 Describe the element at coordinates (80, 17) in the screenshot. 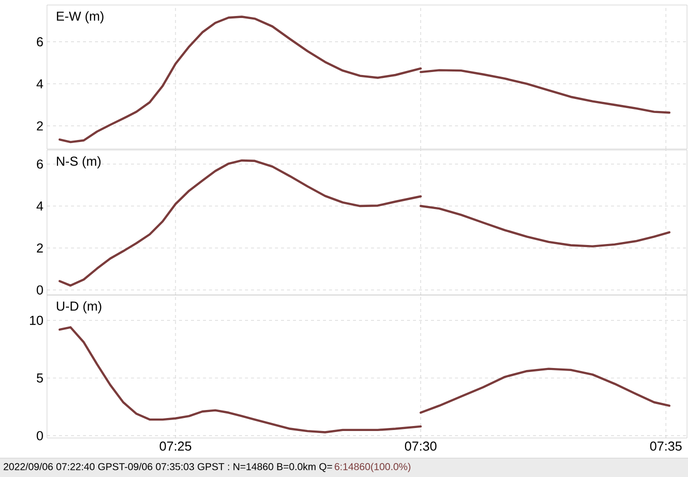

I see `y-axis-title: E-W (m)` at that location.